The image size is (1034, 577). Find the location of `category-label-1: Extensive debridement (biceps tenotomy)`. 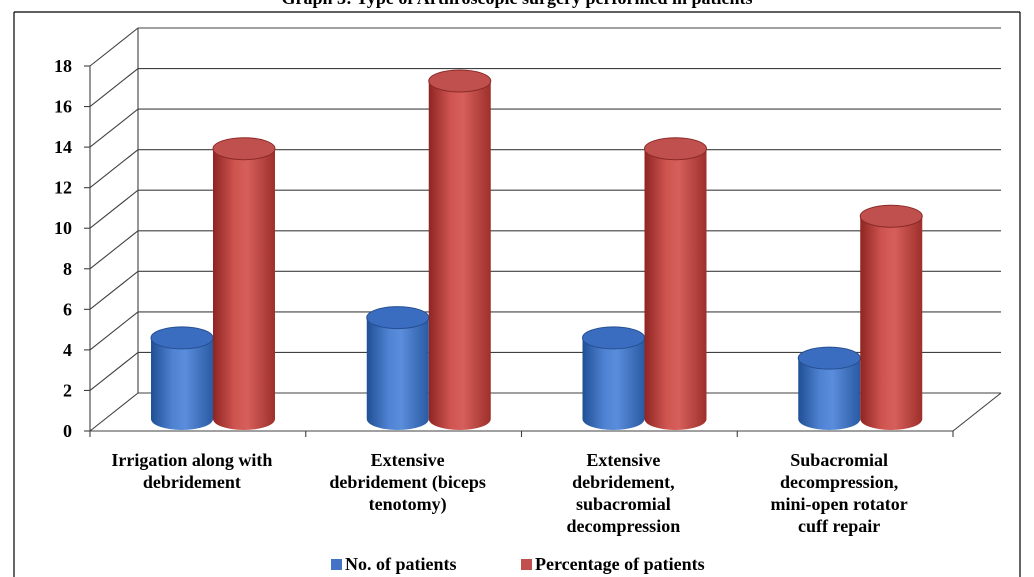

category-label-1: Extensive debridement (biceps tenotomy) is located at coordinates (407, 482).